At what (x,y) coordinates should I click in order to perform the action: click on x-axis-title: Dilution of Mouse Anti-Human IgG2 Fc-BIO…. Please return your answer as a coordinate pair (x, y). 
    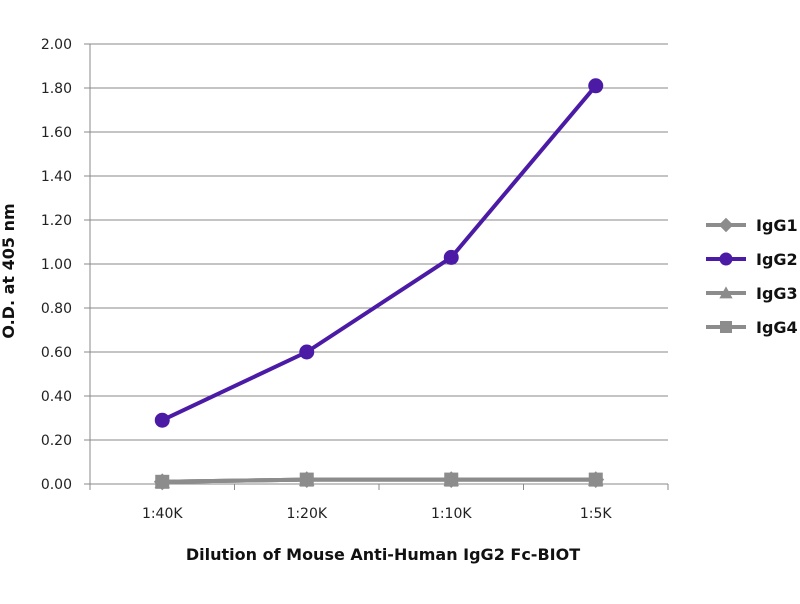
    Looking at the image, I should click on (383, 554).